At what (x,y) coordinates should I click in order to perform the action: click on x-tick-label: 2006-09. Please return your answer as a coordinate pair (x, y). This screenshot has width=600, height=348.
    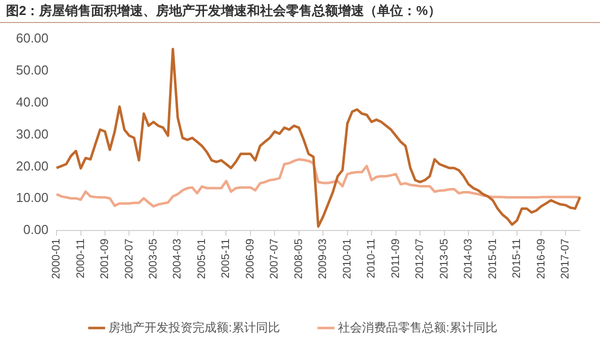
    Looking at the image, I should click on (250, 259).